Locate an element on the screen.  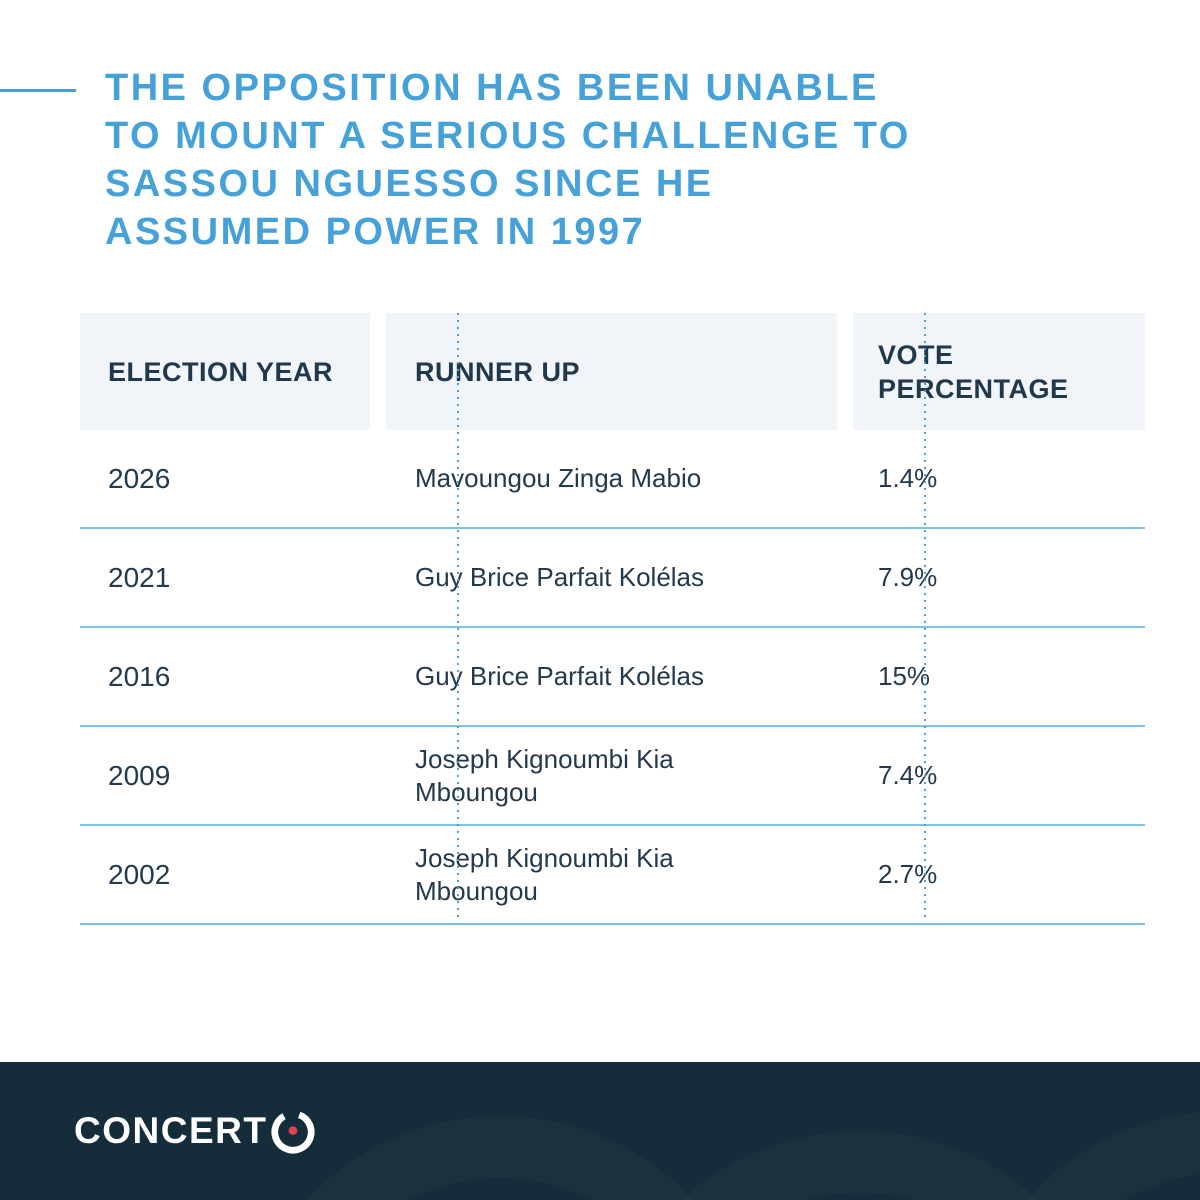
page-title-line: ASSUMED POWER IN 1997 is located at coordinates (375, 232).